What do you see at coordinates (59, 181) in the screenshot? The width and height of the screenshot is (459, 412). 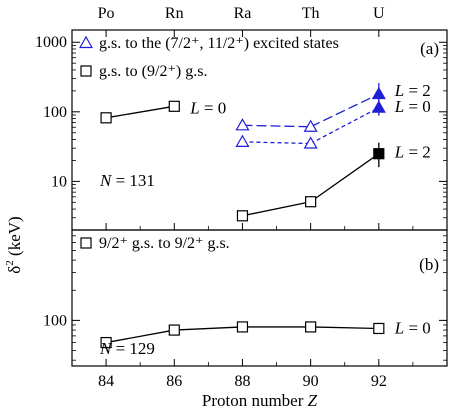 I see `y-tick-label: 10` at bounding box center [59, 181].